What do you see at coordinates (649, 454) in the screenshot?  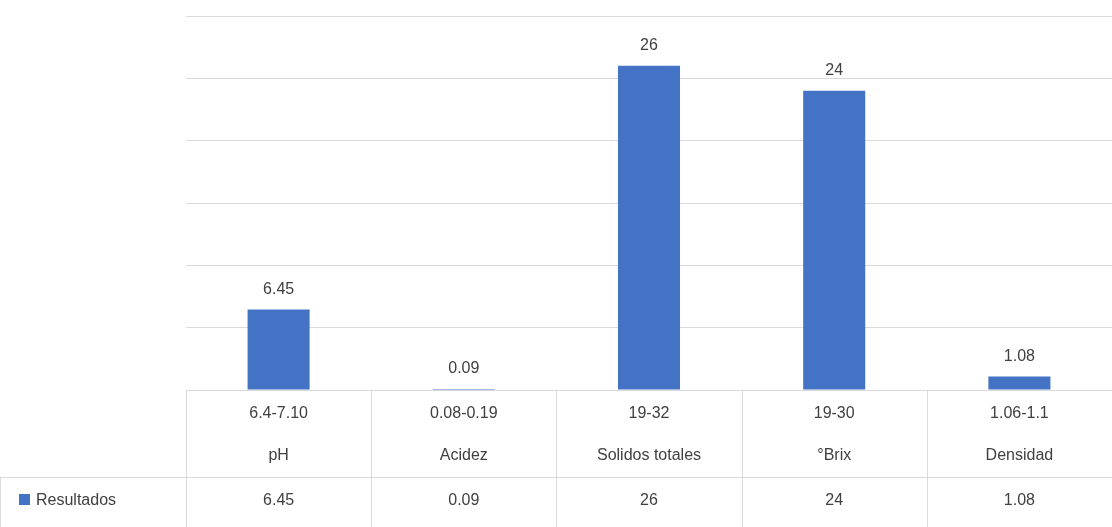 I see `x-tick-label: Solidos totales` at bounding box center [649, 454].